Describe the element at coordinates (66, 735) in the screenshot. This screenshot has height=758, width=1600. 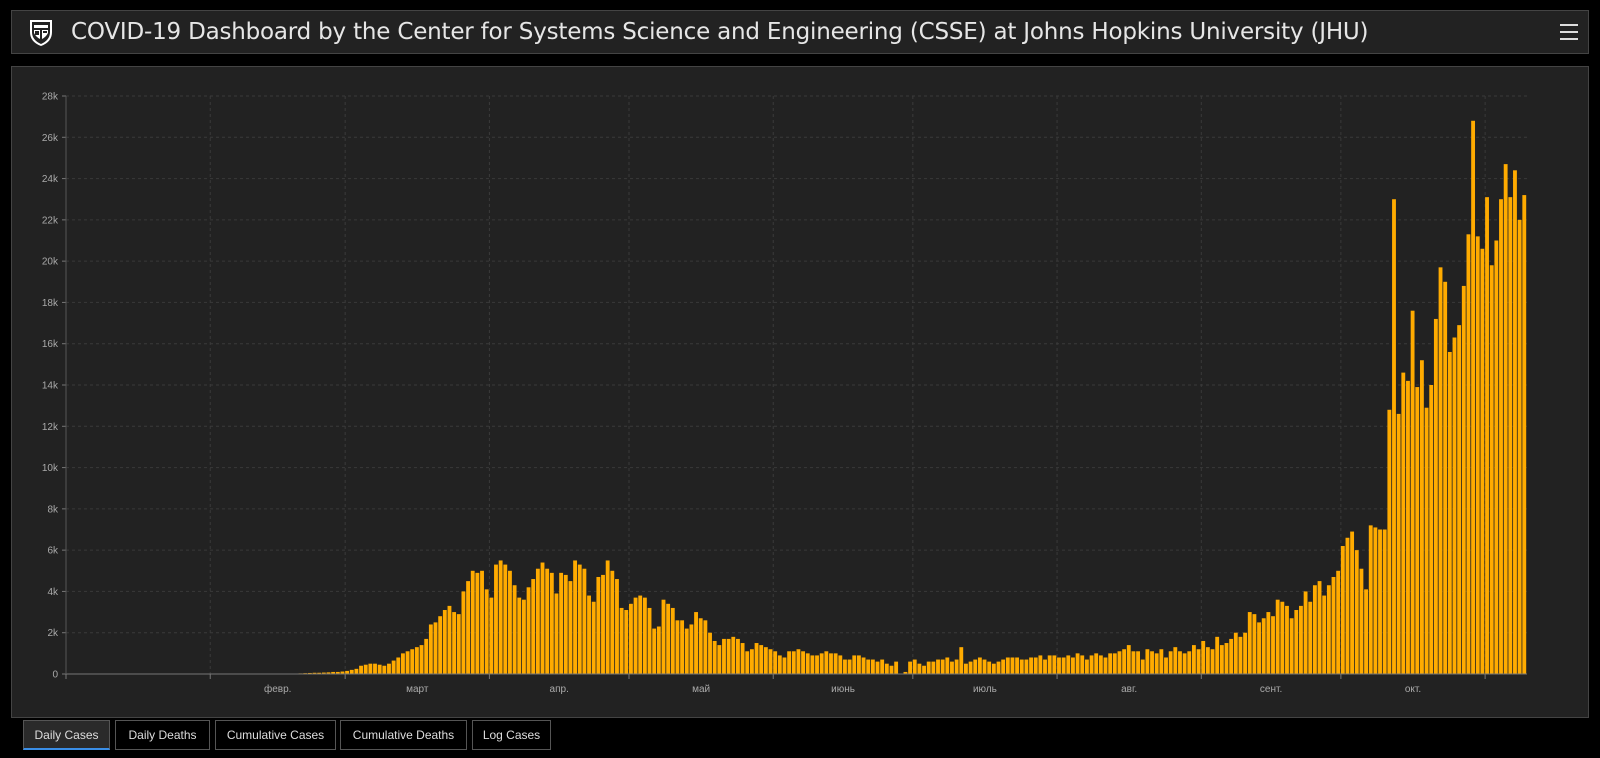
I see `tab-daily-cases: Daily Cases` at that location.